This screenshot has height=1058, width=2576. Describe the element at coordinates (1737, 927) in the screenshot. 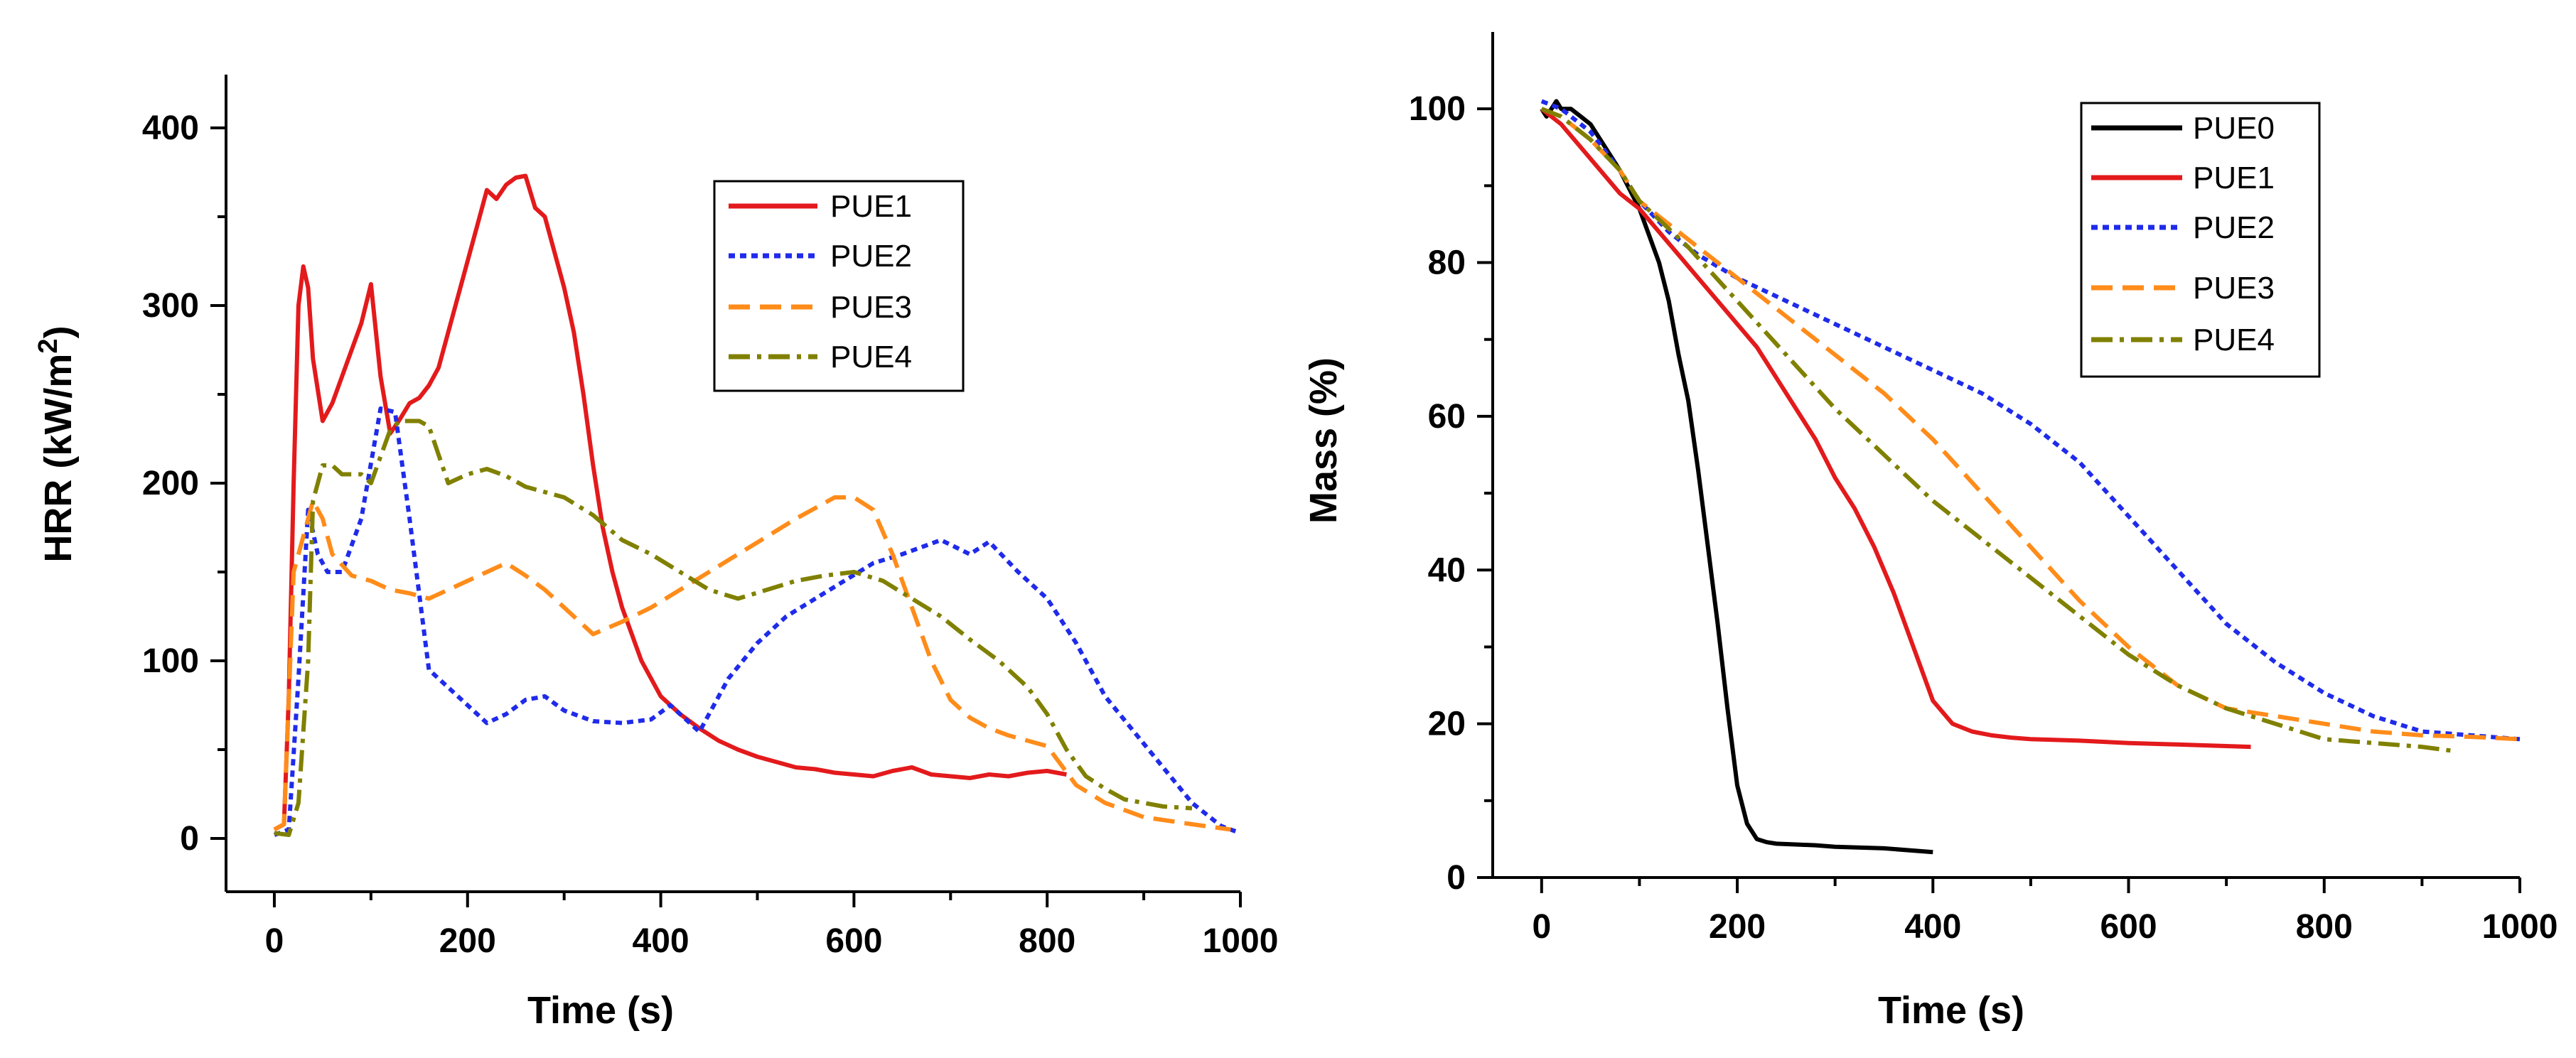

I see `mass-x-tick-label-200: 200` at that location.